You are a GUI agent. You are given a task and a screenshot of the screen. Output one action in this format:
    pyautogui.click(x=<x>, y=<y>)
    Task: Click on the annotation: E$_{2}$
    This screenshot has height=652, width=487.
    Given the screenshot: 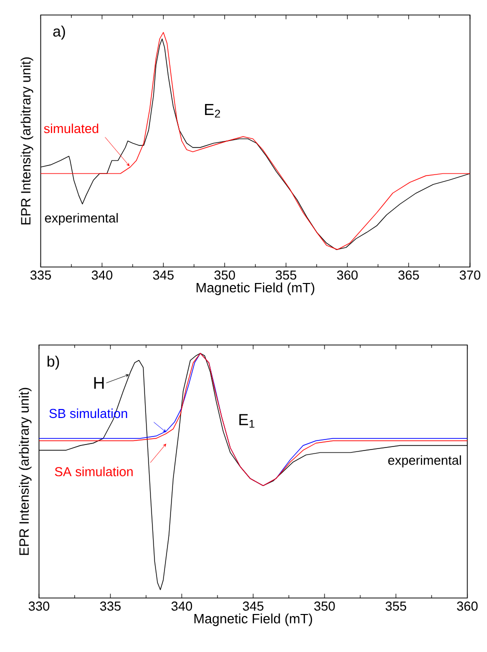 What is the action you would take?
    pyautogui.click(x=212, y=111)
    